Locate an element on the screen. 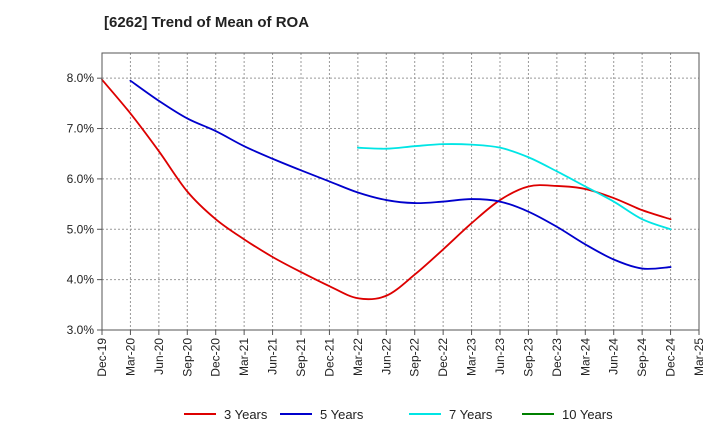 The width and height of the screenshot is (720, 440). legend: 3 Years 5 Years 7 Years 10 Years is located at coordinates (398, 414).